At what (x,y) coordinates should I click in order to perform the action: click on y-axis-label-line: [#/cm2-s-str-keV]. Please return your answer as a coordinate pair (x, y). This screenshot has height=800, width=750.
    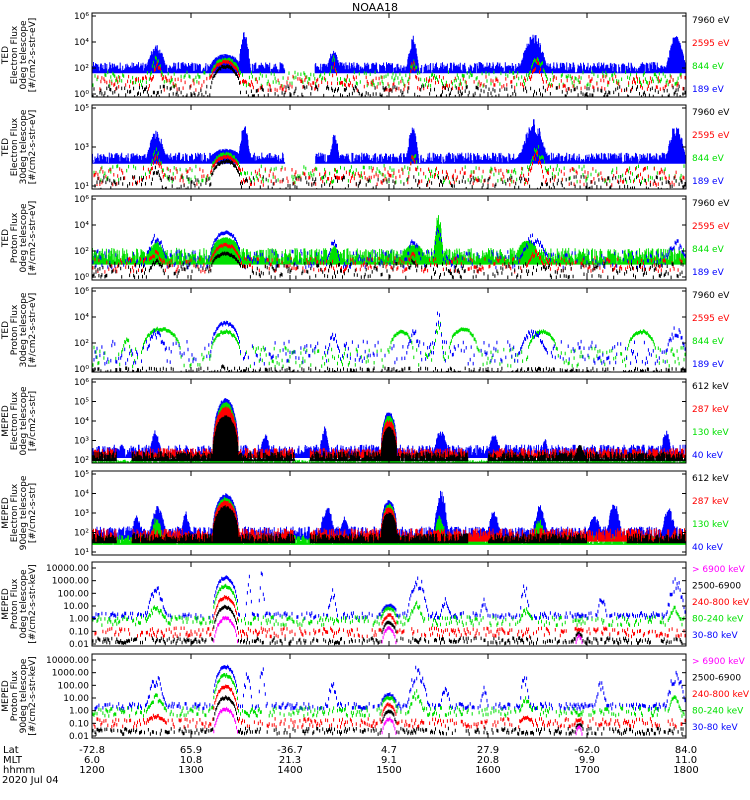
    Looking at the image, I should click on (33, 603).